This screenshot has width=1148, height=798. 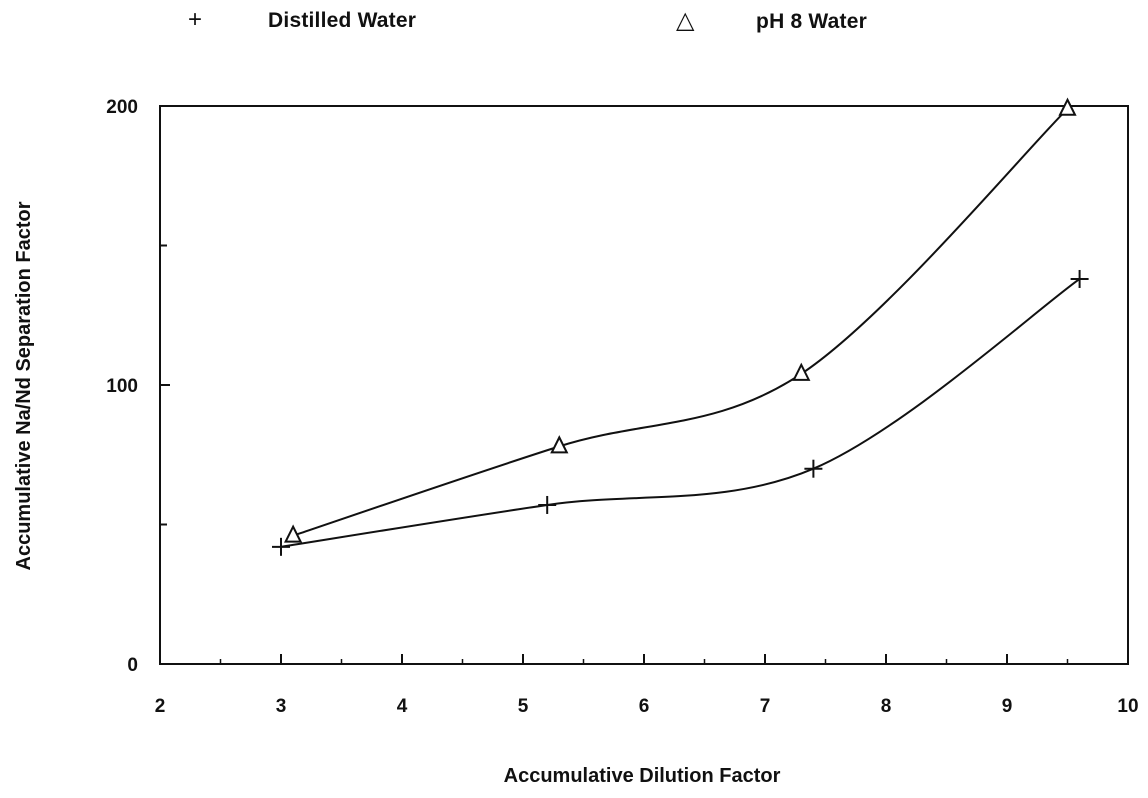 I want to click on y-axis-title: Accumulative Na/Nd Separation Factor, so click(x=24, y=385).